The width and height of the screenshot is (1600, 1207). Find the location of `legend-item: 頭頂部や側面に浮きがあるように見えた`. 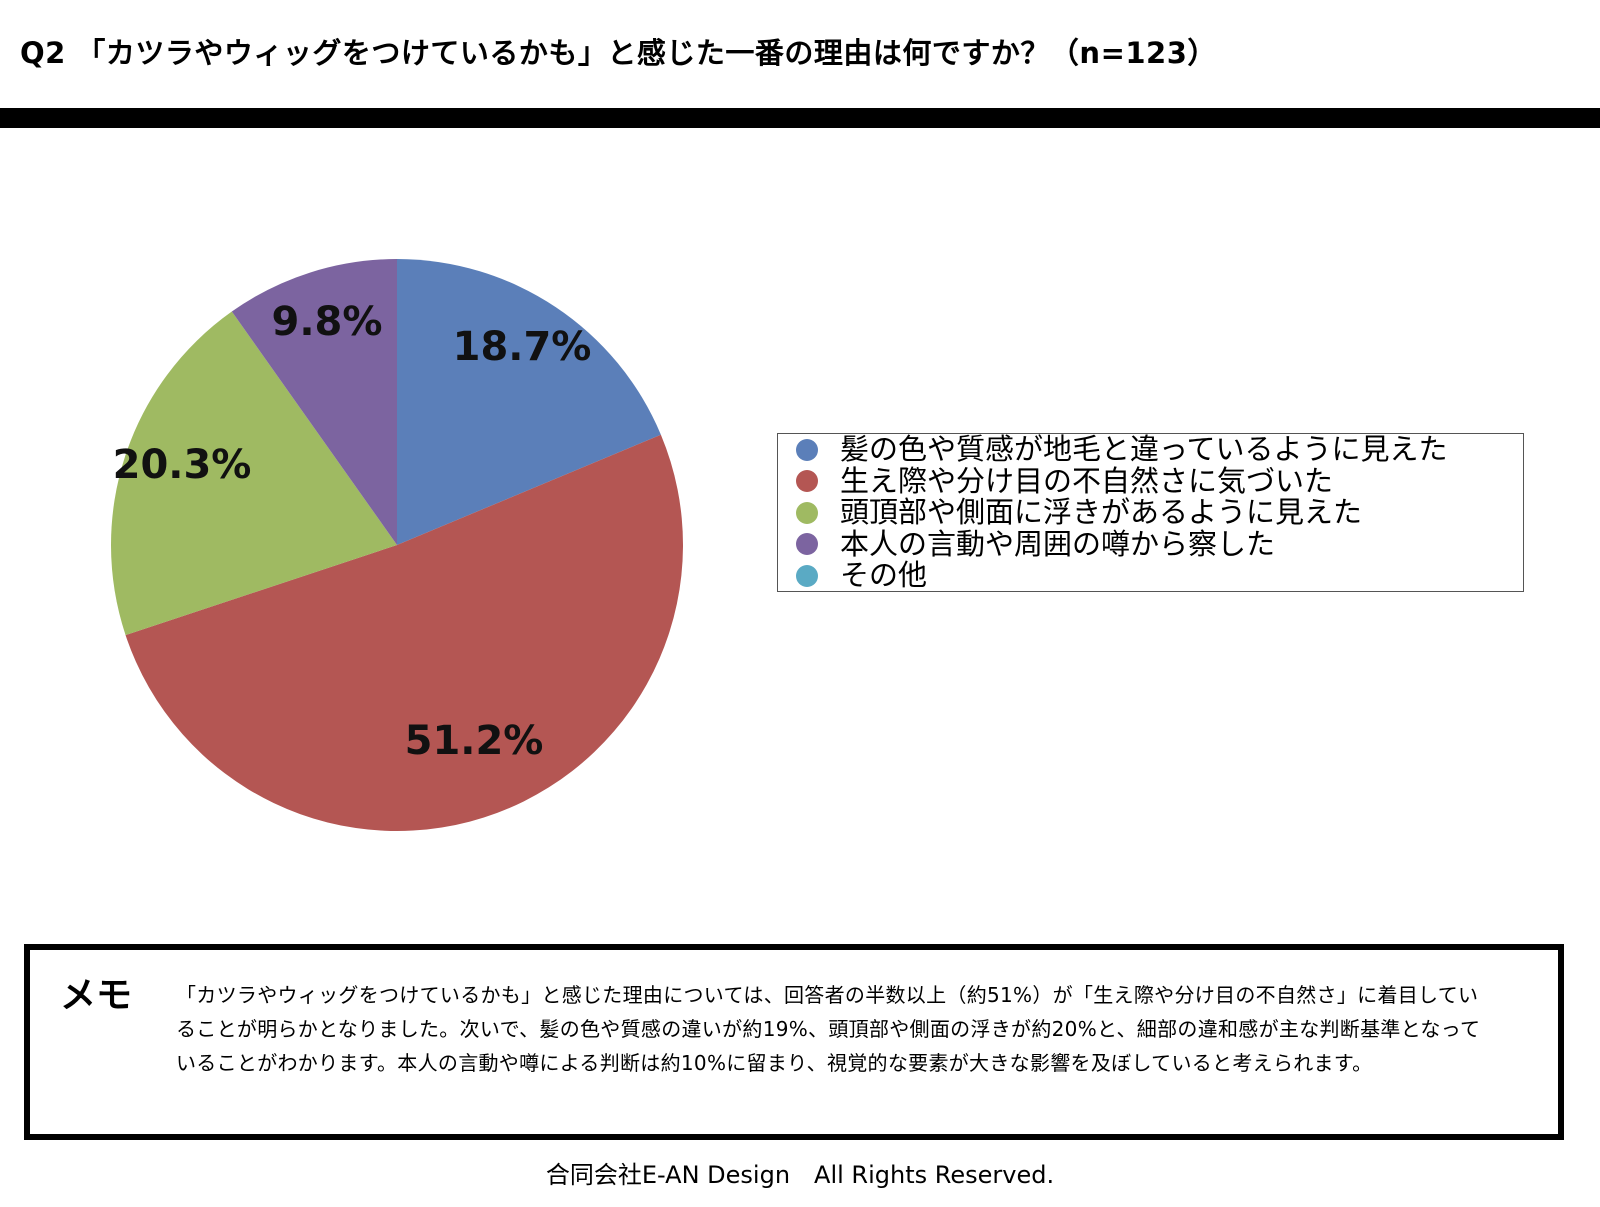

legend-item: 頭頂部や側面に浮きがあるように見えた is located at coordinates (1159, 513).